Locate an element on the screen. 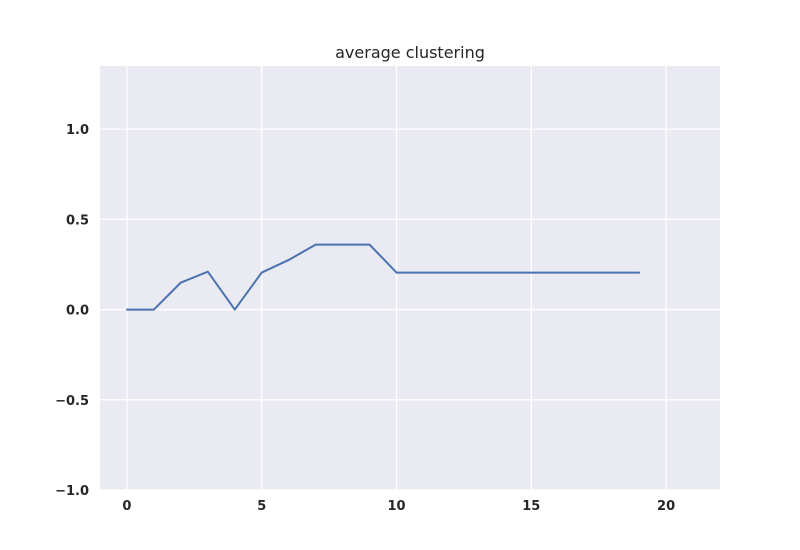 This screenshot has width=800, height=550. x-axis-ticks: 0 5 10 15 20 is located at coordinates (398, 506).